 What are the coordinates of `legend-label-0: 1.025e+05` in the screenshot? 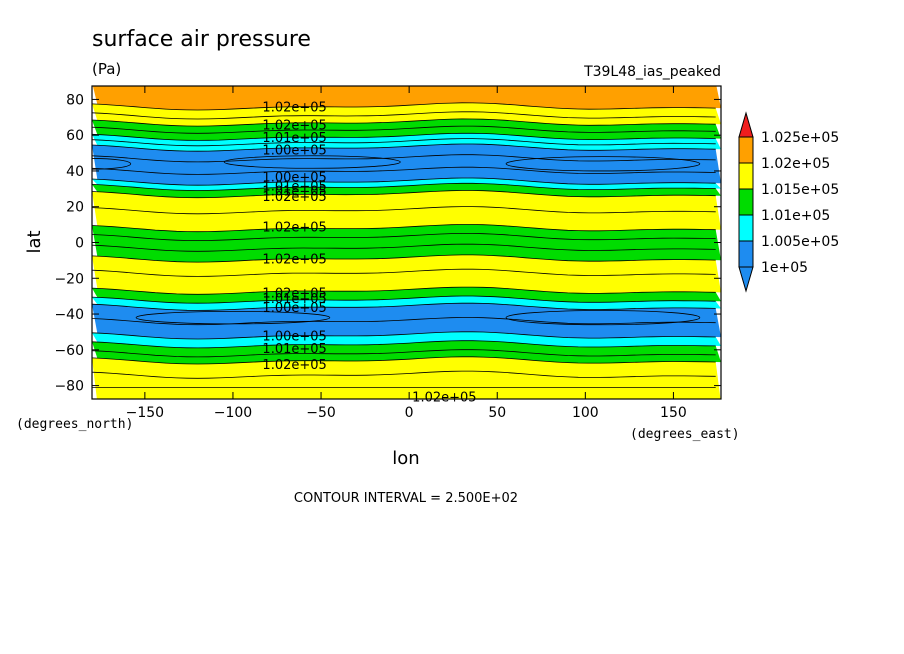 It's located at (800, 138).